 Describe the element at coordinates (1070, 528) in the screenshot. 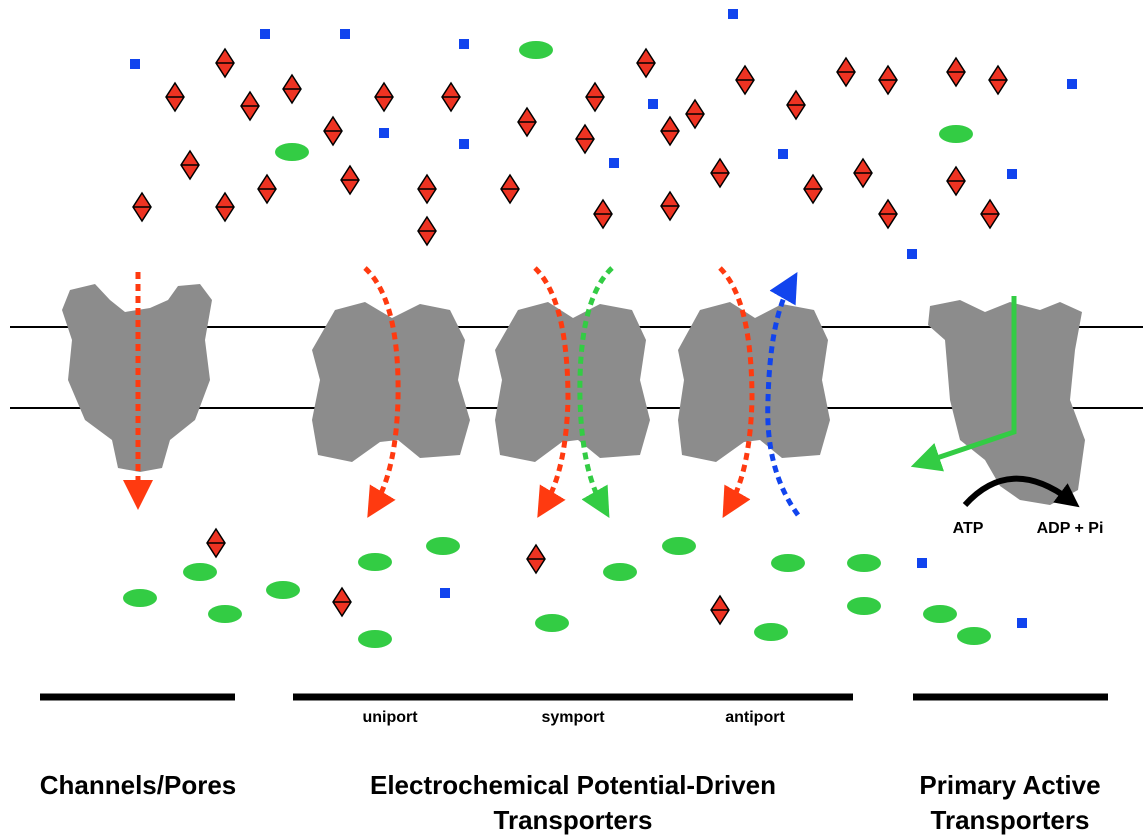

I see `adp-label: ADP + Pi` at that location.